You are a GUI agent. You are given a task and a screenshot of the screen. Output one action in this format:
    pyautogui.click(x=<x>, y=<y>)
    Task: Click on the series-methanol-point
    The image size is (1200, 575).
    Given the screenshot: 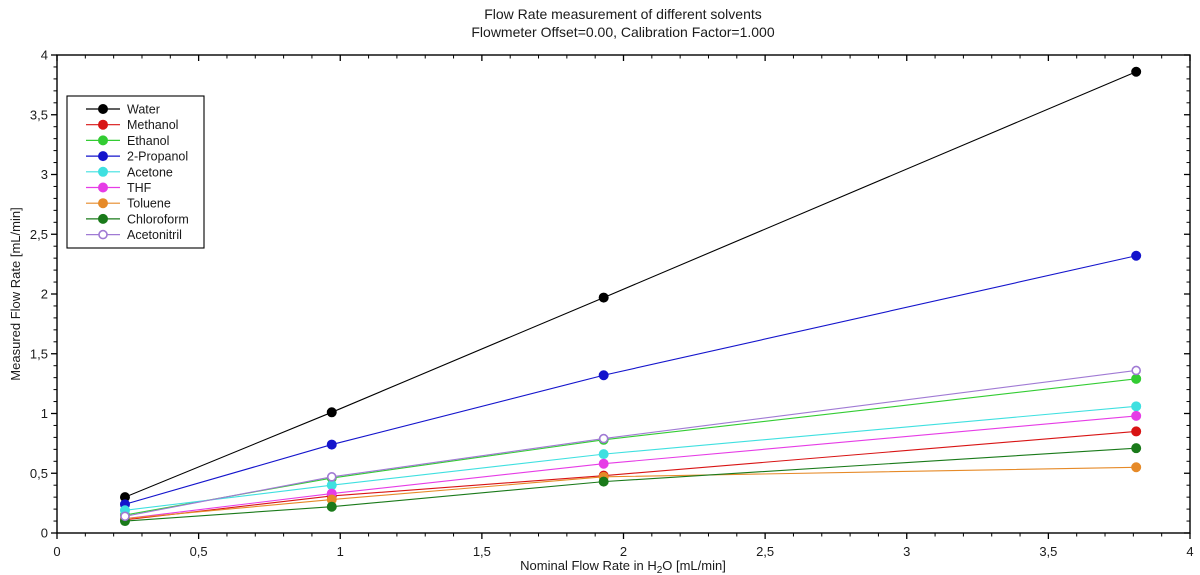 What is the action you would take?
    pyautogui.click(x=1136, y=431)
    